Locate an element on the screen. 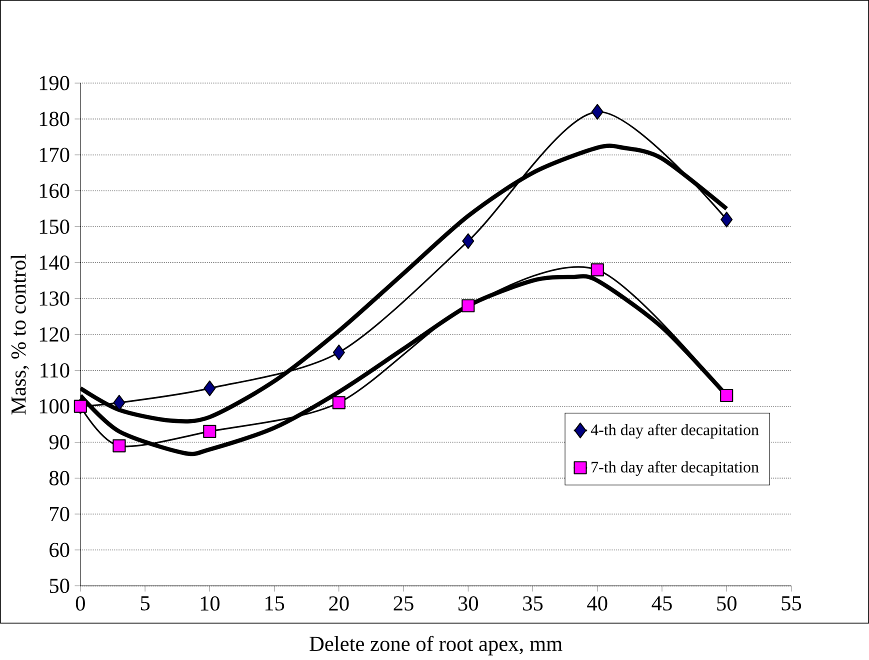 This screenshot has height=660, width=869. y-tick-label: 50 is located at coordinates (60, 586).